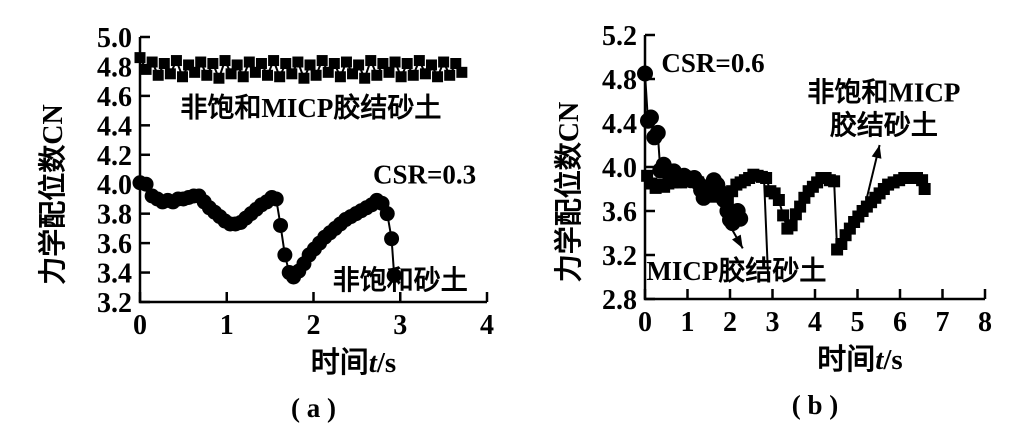 Image resolution: width=1028 pixels, height=444 pixels. I want to click on x-axis-title: 时间t/s, so click(859, 359).